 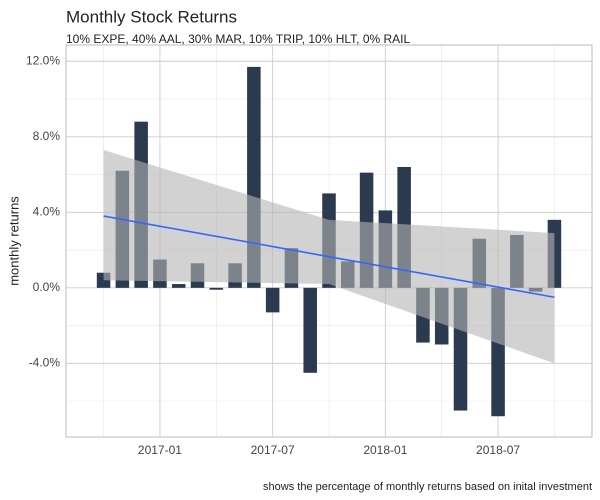 I want to click on y-axis-label: monthly returns, so click(x=13, y=241).